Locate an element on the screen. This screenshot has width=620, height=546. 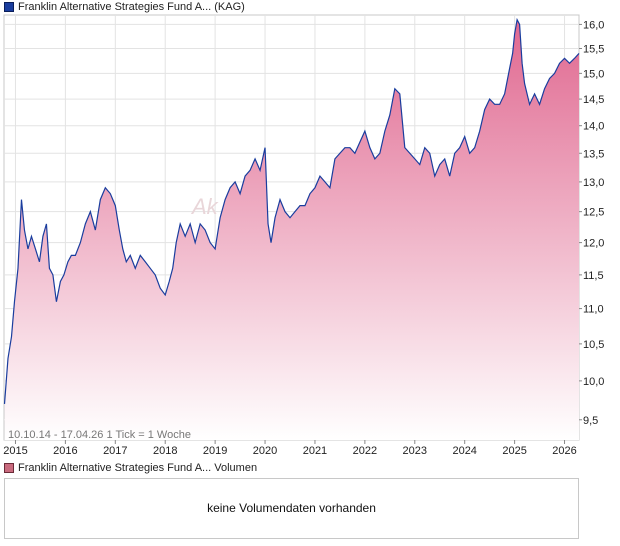
y-tick-label: 10,5 is located at coordinates (593, 345).